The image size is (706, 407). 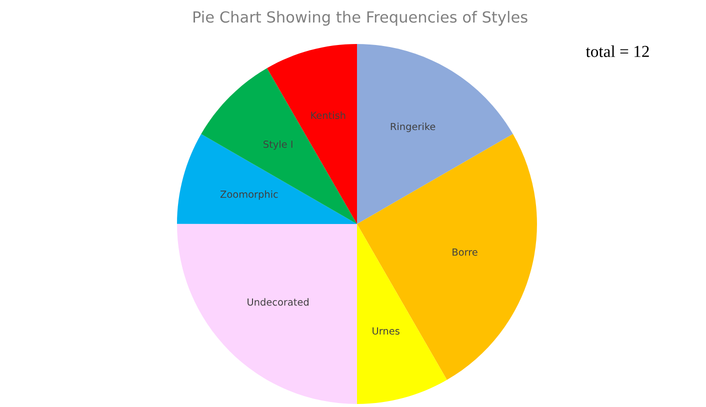 What do you see at coordinates (465, 252) in the screenshot?
I see `slice-label: Borre` at bounding box center [465, 252].